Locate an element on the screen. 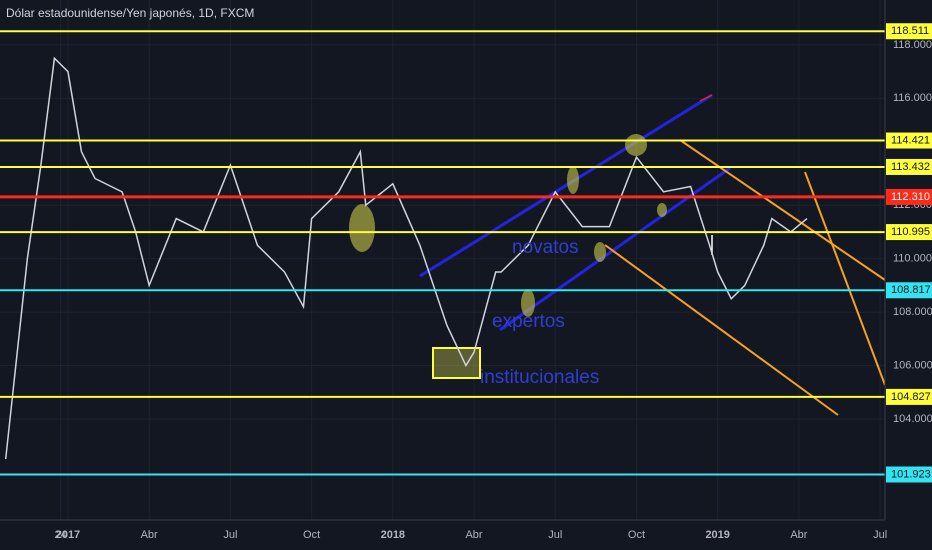 Image resolution: width=932 pixels, height=550 pixels. level-label: 114.421 is located at coordinates (910, 140).